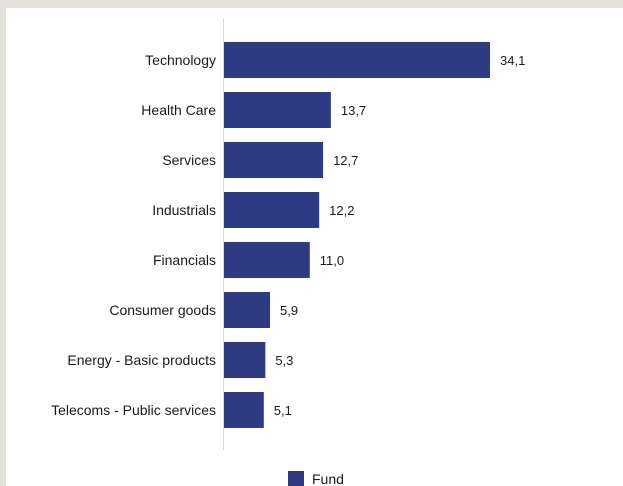 The height and width of the screenshot is (486, 623). What do you see at coordinates (289, 310) in the screenshot?
I see `value-label-5: 5,9` at bounding box center [289, 310].